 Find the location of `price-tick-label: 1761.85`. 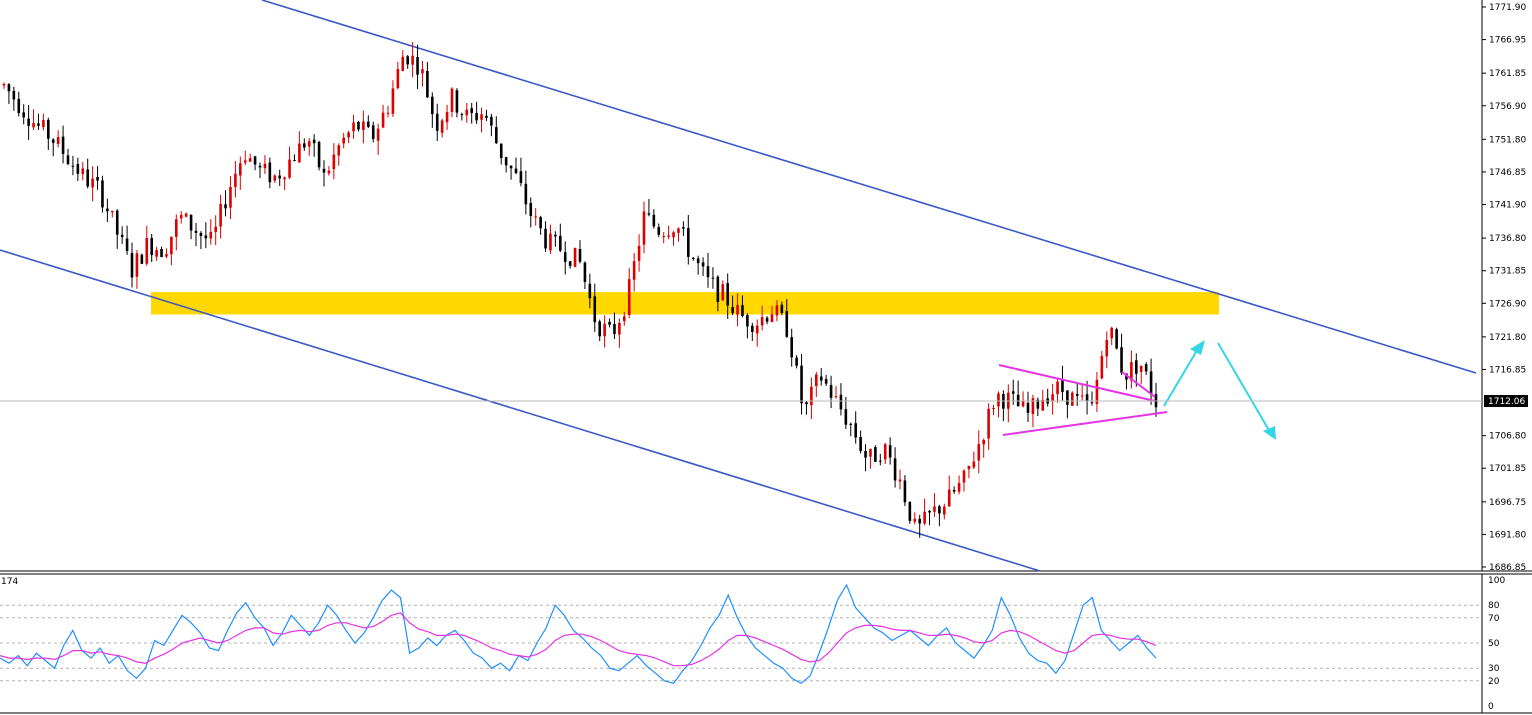

price-tick-label: 1761.85 is located at coordinates (1507, 74).